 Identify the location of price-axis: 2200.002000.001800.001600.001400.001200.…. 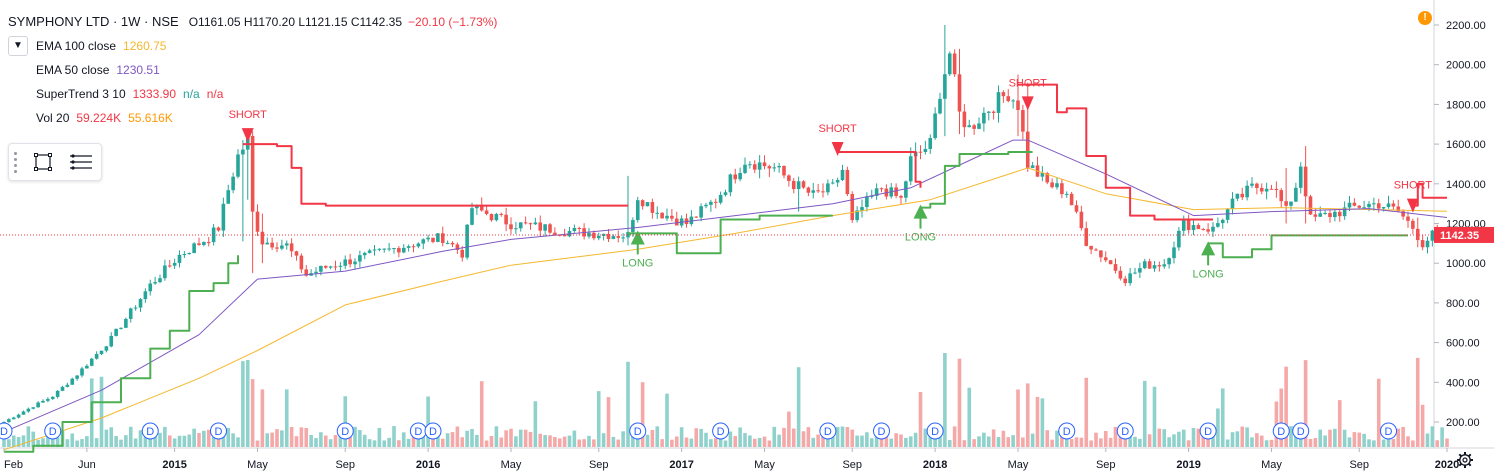
(1460, 224).